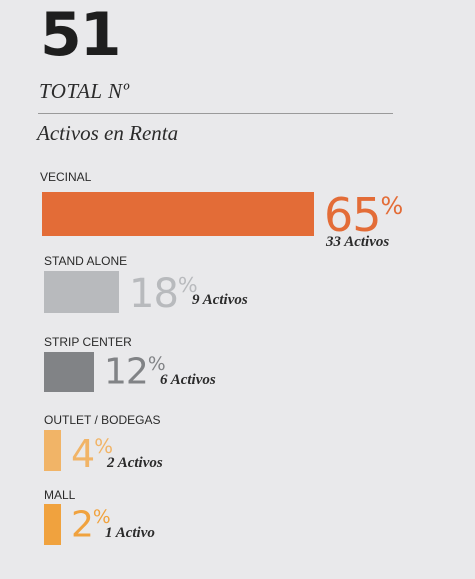  Describe the element at coordinates (60, 495) in the screenshot. I see `category-label: MALL` at that location.